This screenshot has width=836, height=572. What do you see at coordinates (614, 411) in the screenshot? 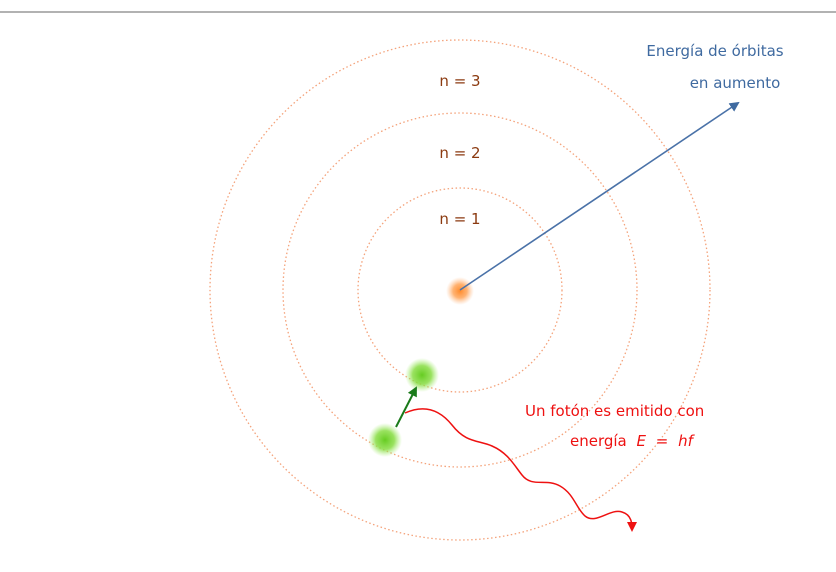
I see `photon-label: Un fotón es emitido con` at bounding box center [614, 411].